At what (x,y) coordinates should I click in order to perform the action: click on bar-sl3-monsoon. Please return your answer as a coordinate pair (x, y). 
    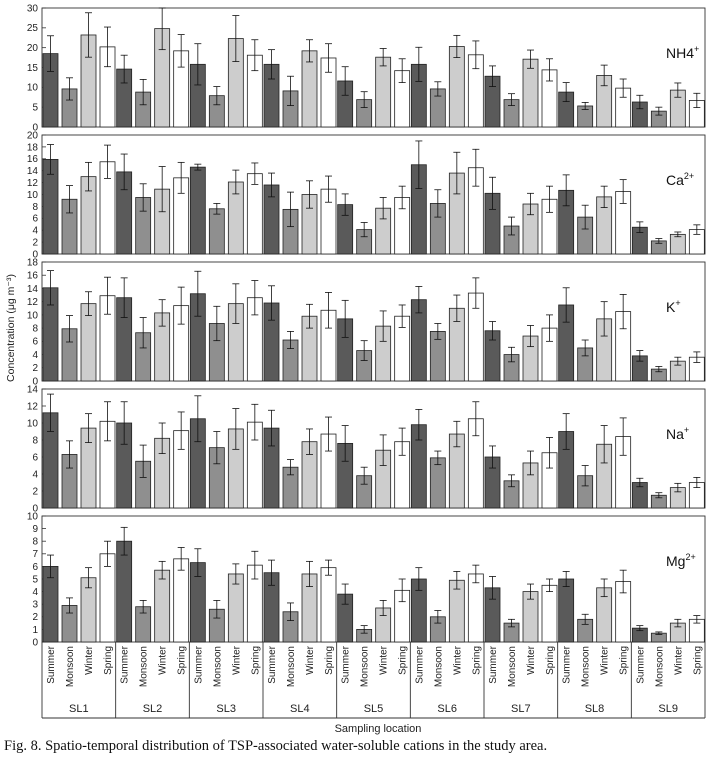
    Looking at the image, I should click on (216, 231).